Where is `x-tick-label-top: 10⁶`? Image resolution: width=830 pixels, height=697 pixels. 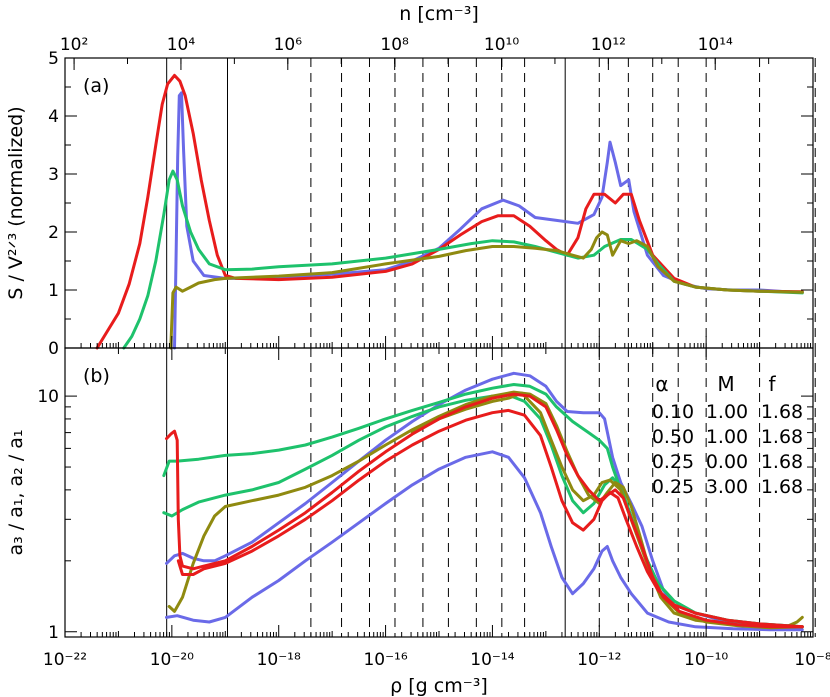 x-tick-label-top: 10⁶ is located at coordinates (288, 45).